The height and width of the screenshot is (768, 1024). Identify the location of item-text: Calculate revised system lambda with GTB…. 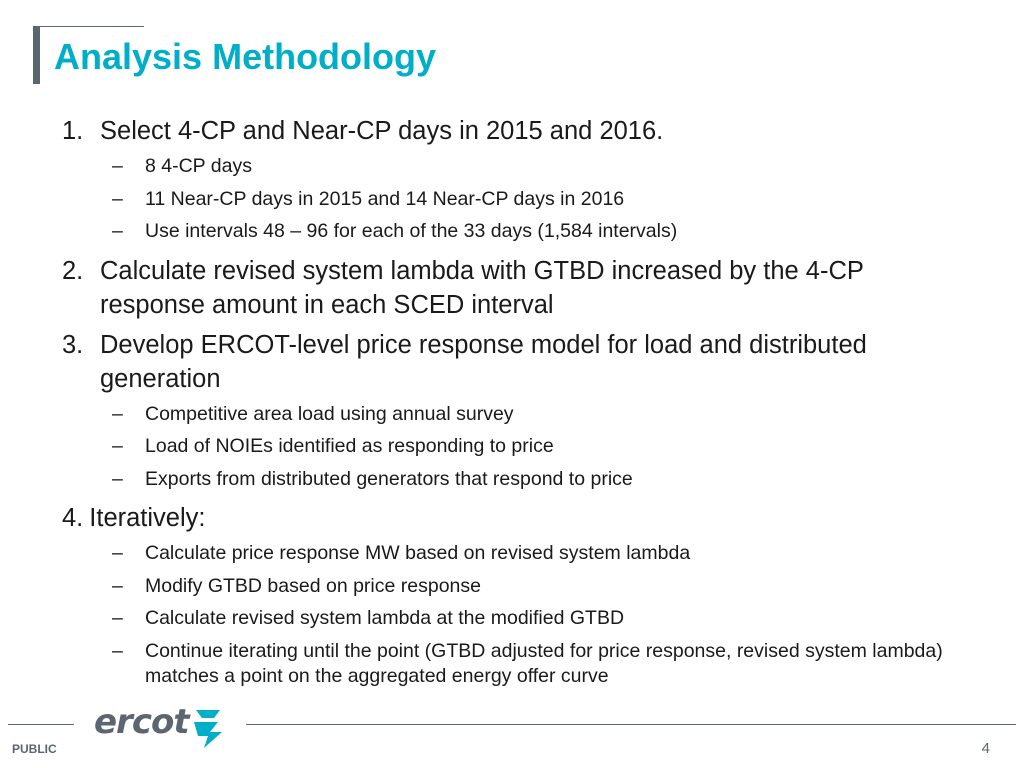
(482, 287).